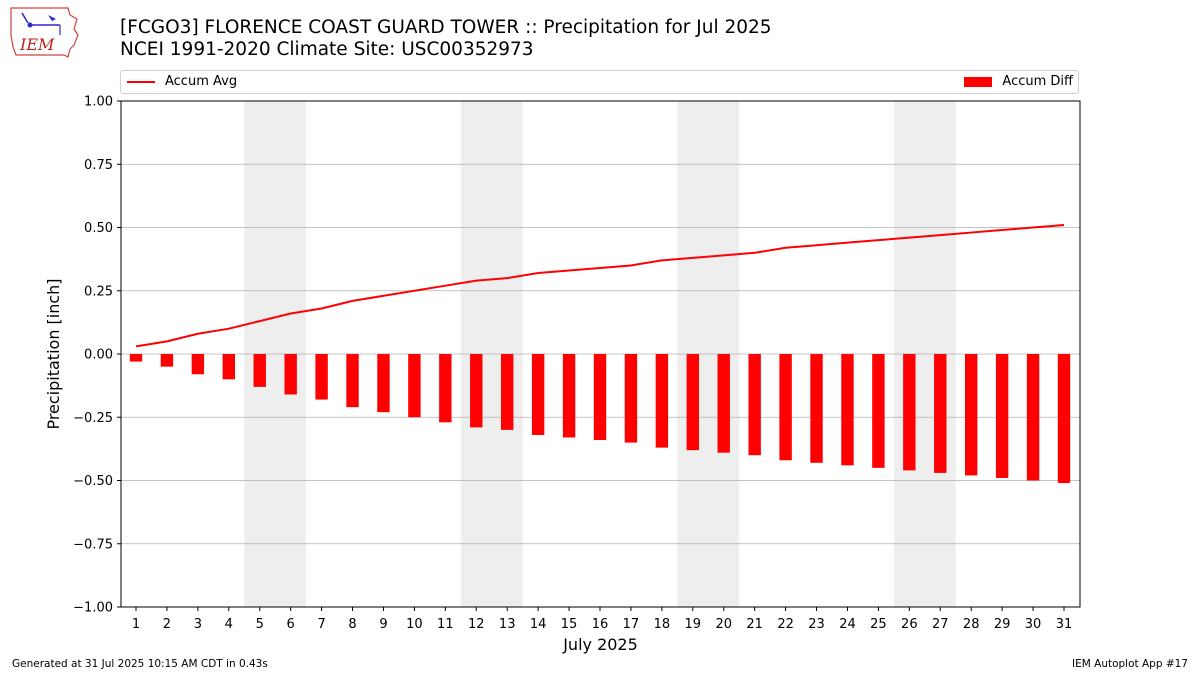 Image resolution: width=1200 pixels, height=675 pixels. Describe the element at coordinates (37, 44) in the screenshot. I see `logo-text: IEM` at that location.